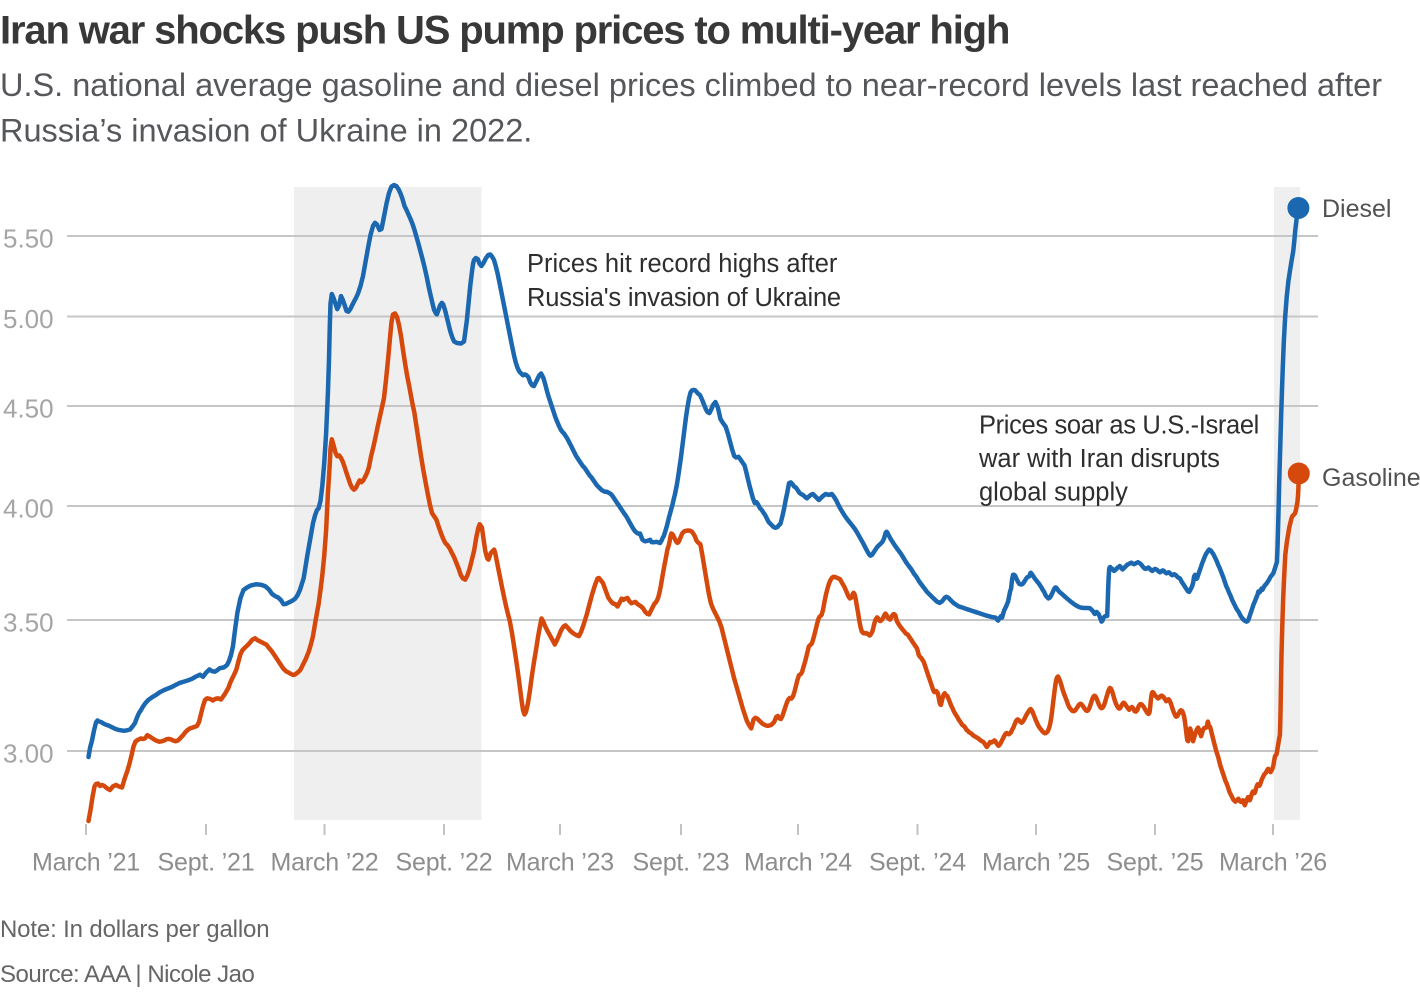 This screenshot has height=992, width=1420. What do you see at coordinates (560, 863) in the screenshot?
I see `svg-text: March ’23` at bounding box center [560, 863].